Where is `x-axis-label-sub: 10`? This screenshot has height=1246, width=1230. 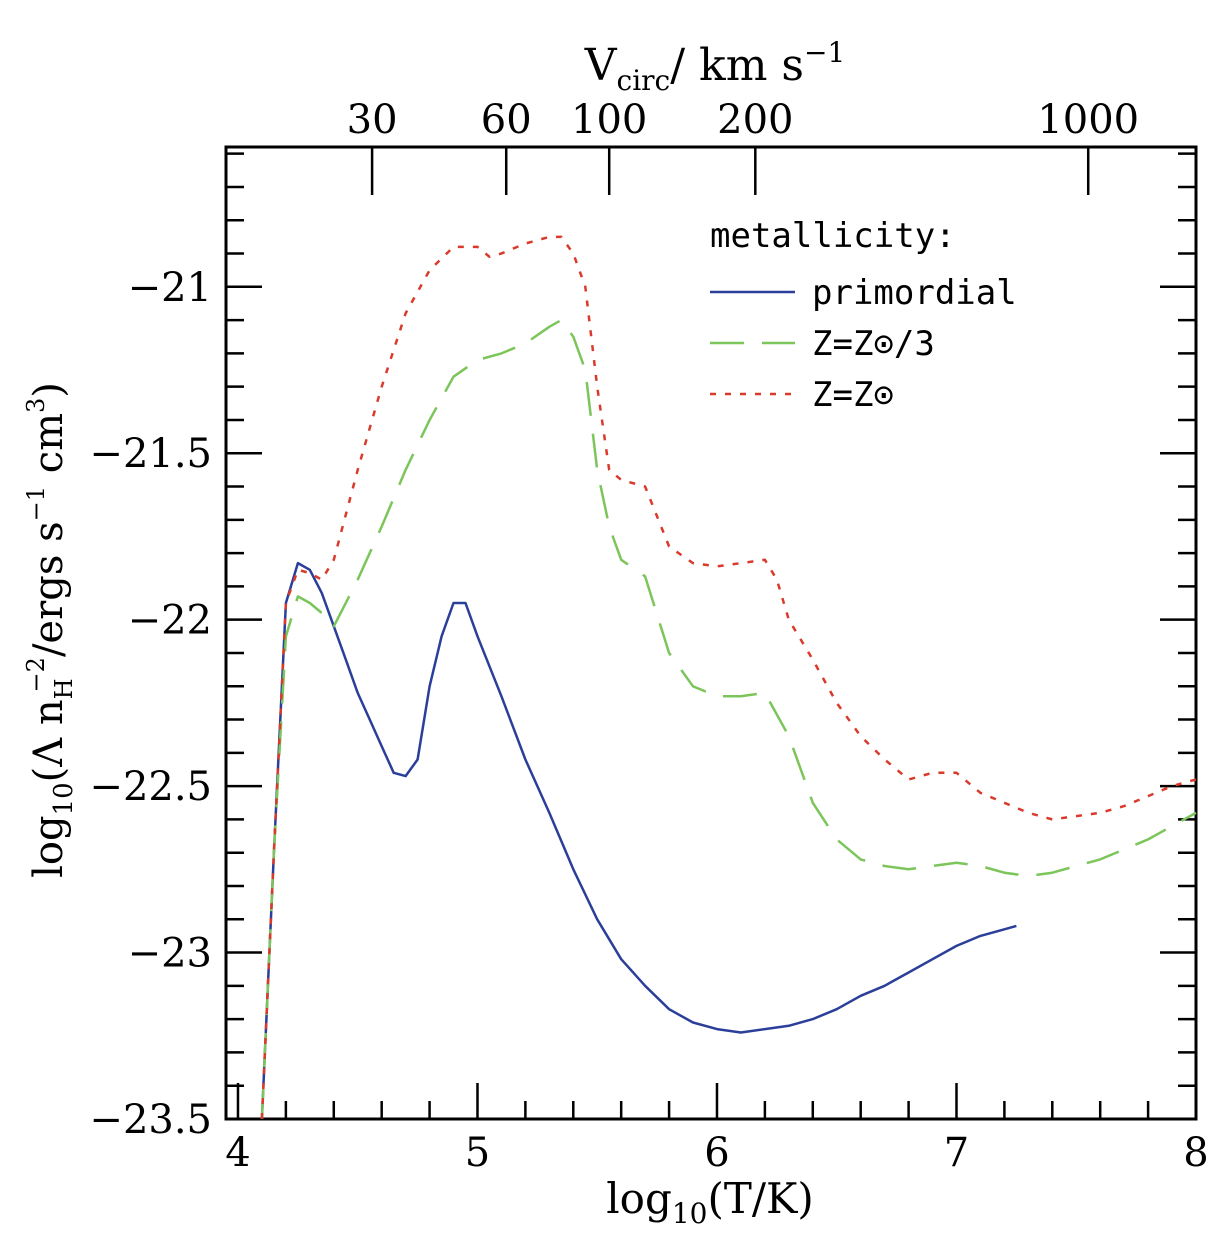 x-axis-label-sub: 10 is located at coordinates (690, 1213).